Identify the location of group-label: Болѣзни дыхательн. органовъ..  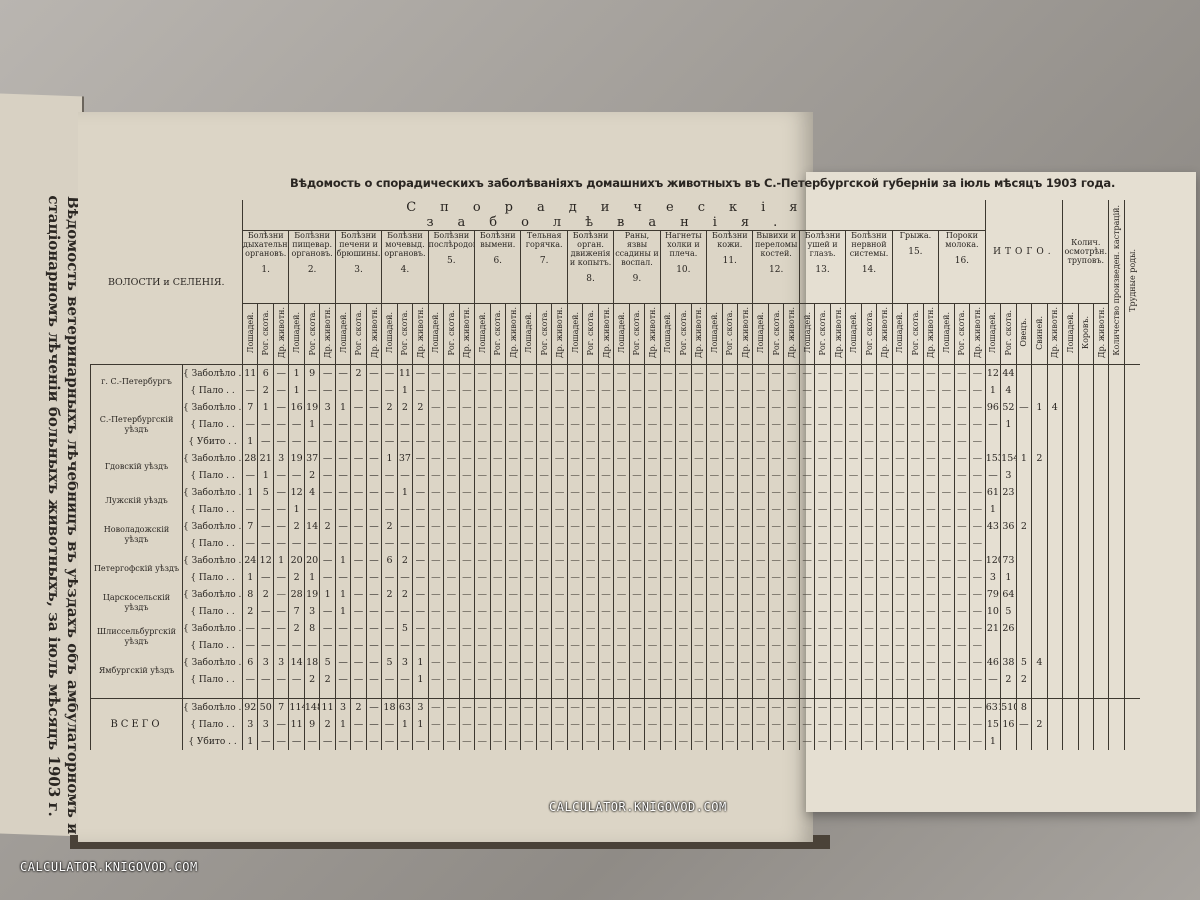
(266, 244).